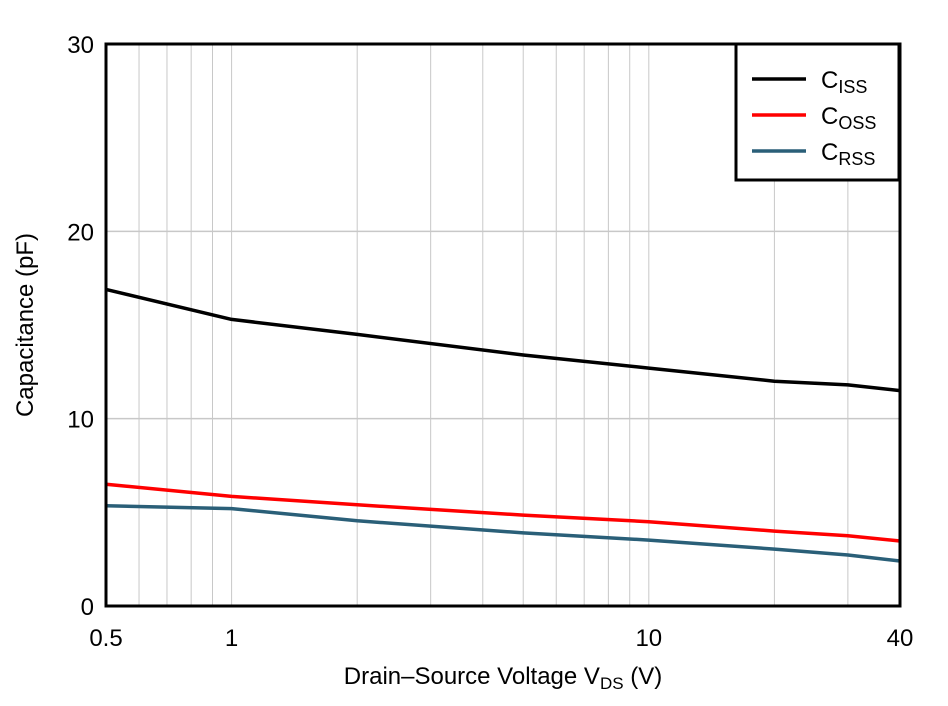  I want to click on x-axis-label-sub: DS, so click(612, 683).